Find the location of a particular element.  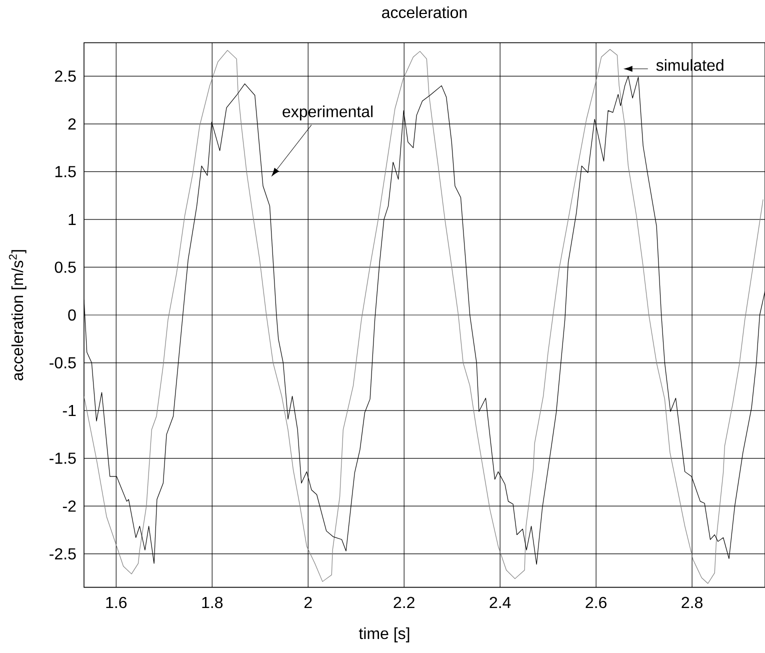

y-tick-label: 0.5 is located at coordinates (65, 267).